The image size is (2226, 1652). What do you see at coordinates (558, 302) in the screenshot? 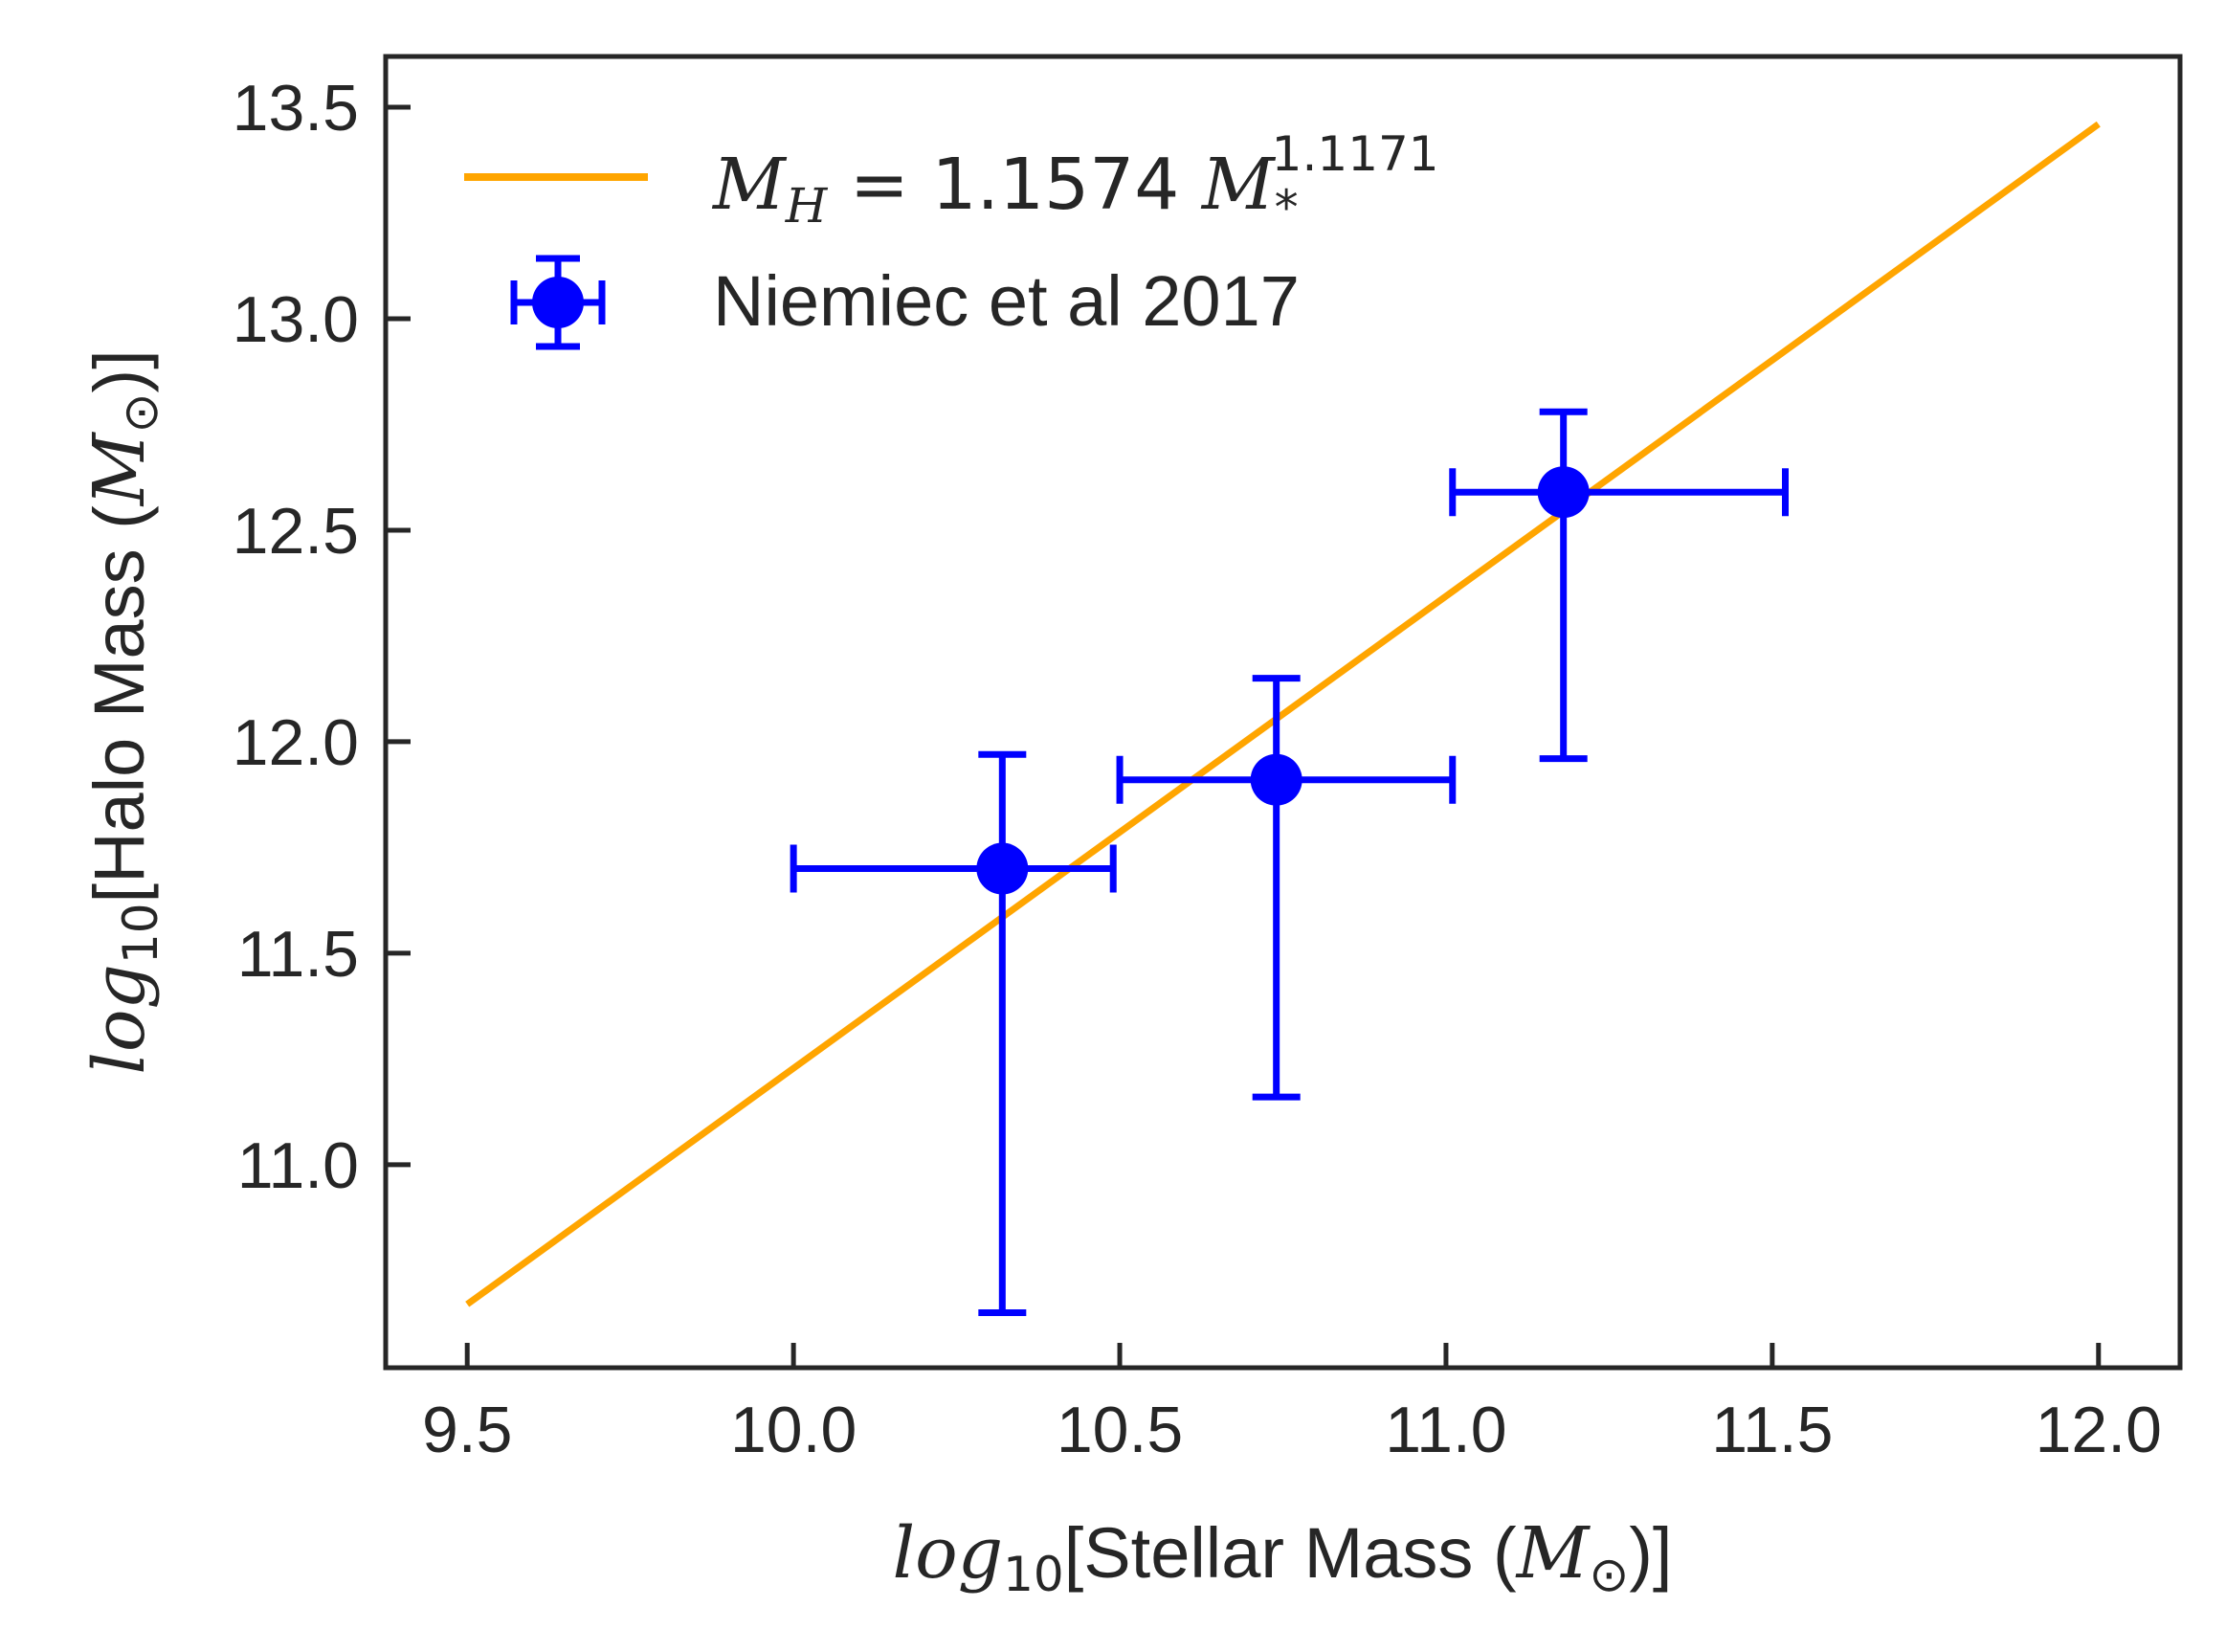
I see `legend-data-marker` at bounding box center [558, 302].